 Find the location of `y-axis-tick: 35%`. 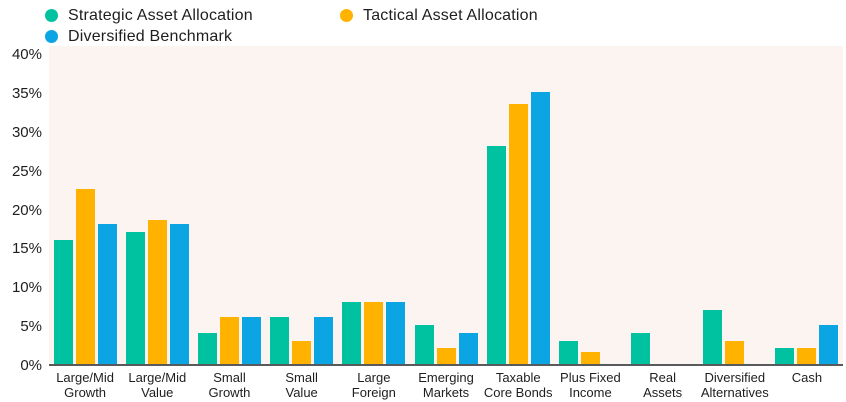

y-axis-tick: 35% is located at coordinates (26, 93).